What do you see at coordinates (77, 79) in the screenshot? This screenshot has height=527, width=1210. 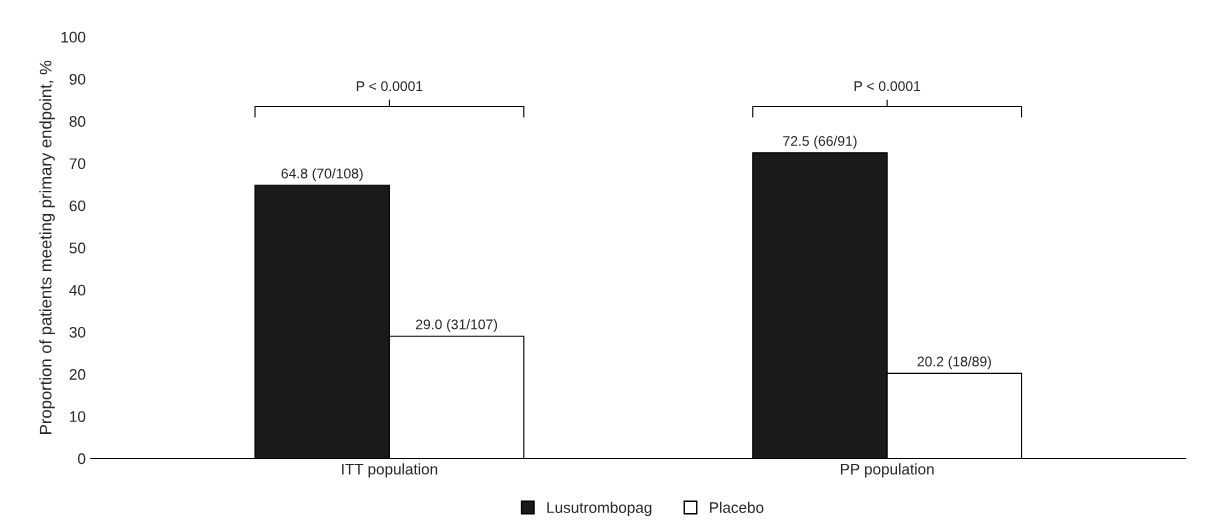 I see `y-tick-label: 90` at bounding box center [77, 79].